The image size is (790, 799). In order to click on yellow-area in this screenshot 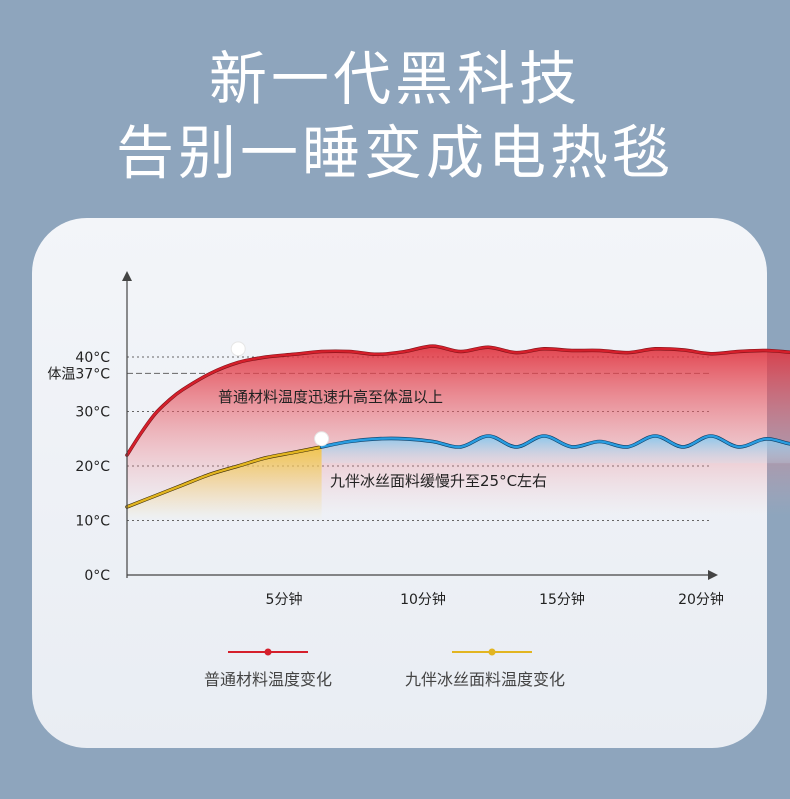, I will do `click(224, 483)`.